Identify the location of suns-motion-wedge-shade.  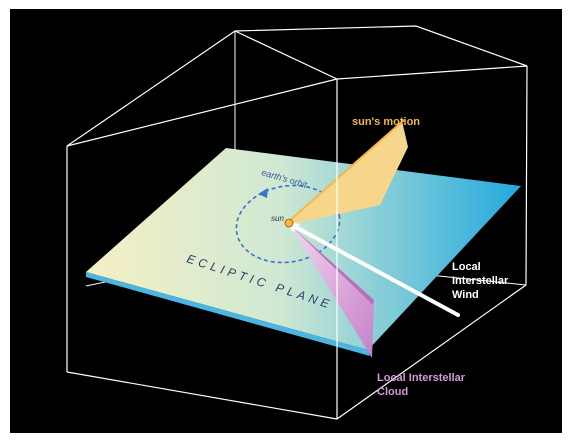
(347, 173).